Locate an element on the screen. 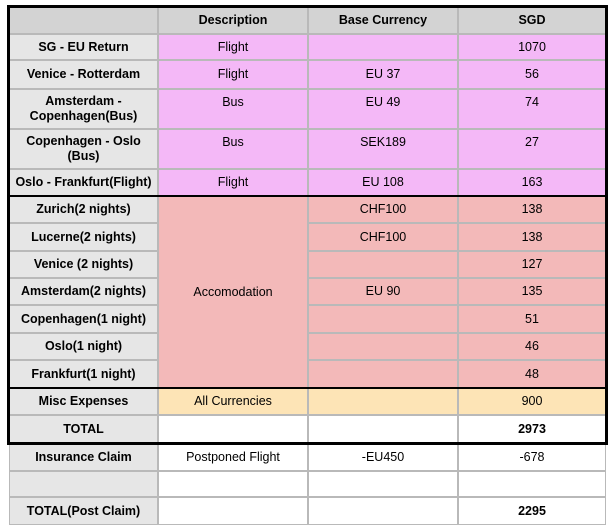 The width and height of the screenshot is (615, 532). accommodation-base-currency-cell: EU 90 is located at coordinates (383, 291).